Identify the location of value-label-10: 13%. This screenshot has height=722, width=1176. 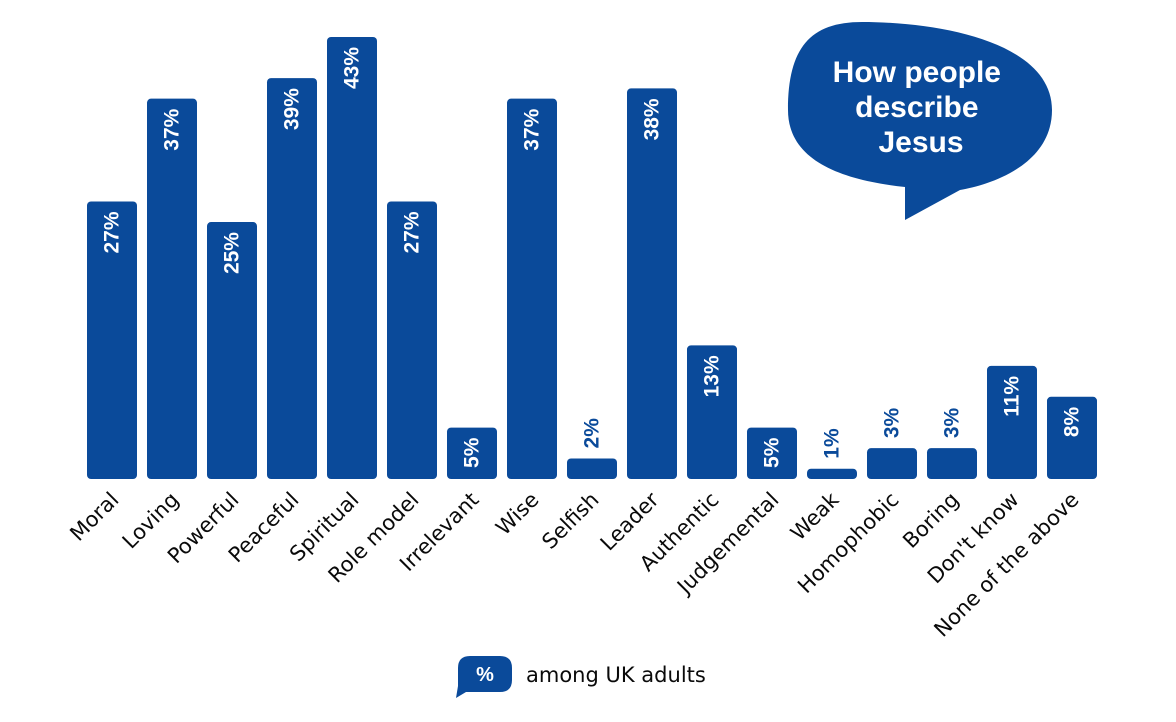
(712, 376).